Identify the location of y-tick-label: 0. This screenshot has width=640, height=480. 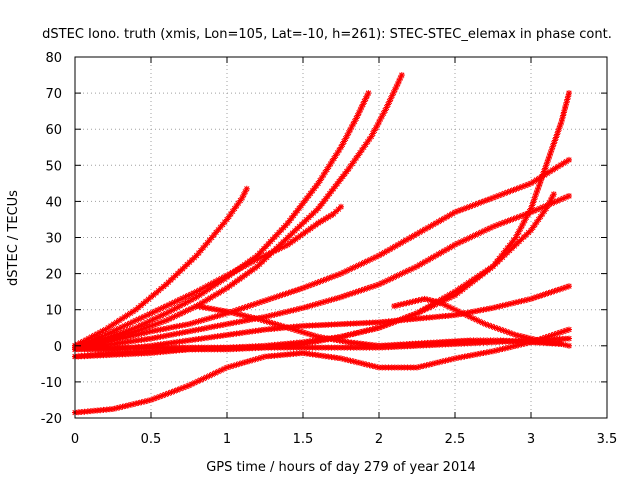
(58, 347).